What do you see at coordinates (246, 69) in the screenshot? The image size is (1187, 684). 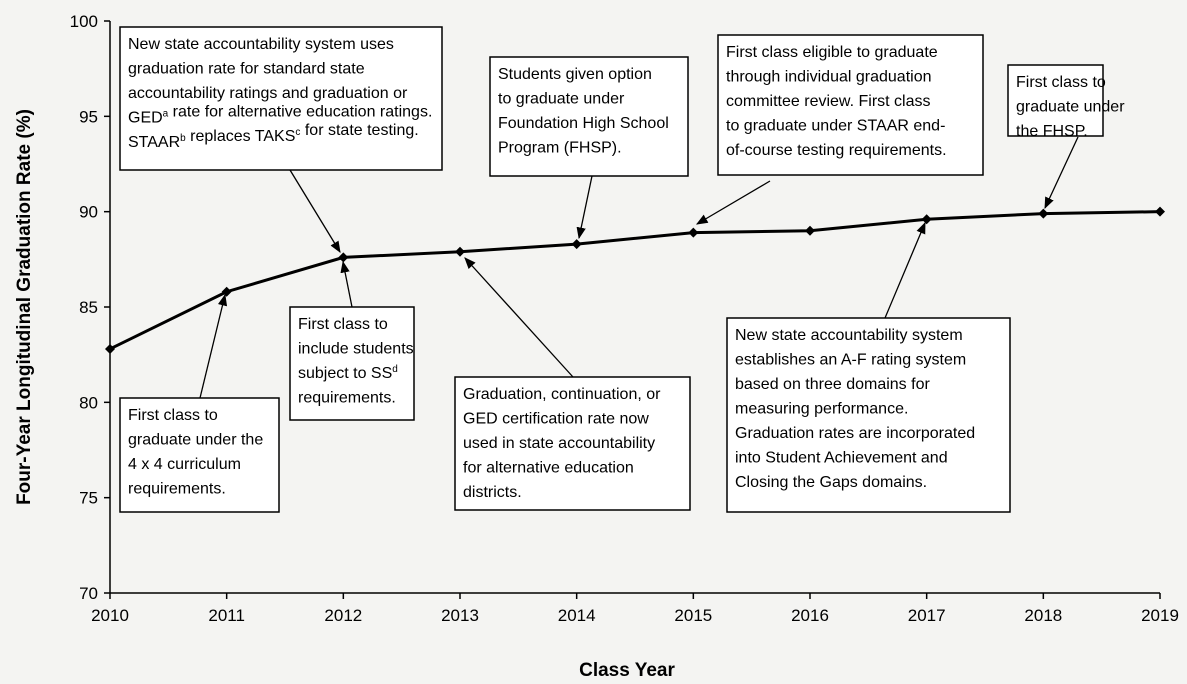 I see `annotation-text: graduation rate for standard state` at bounding box center [246, 69].